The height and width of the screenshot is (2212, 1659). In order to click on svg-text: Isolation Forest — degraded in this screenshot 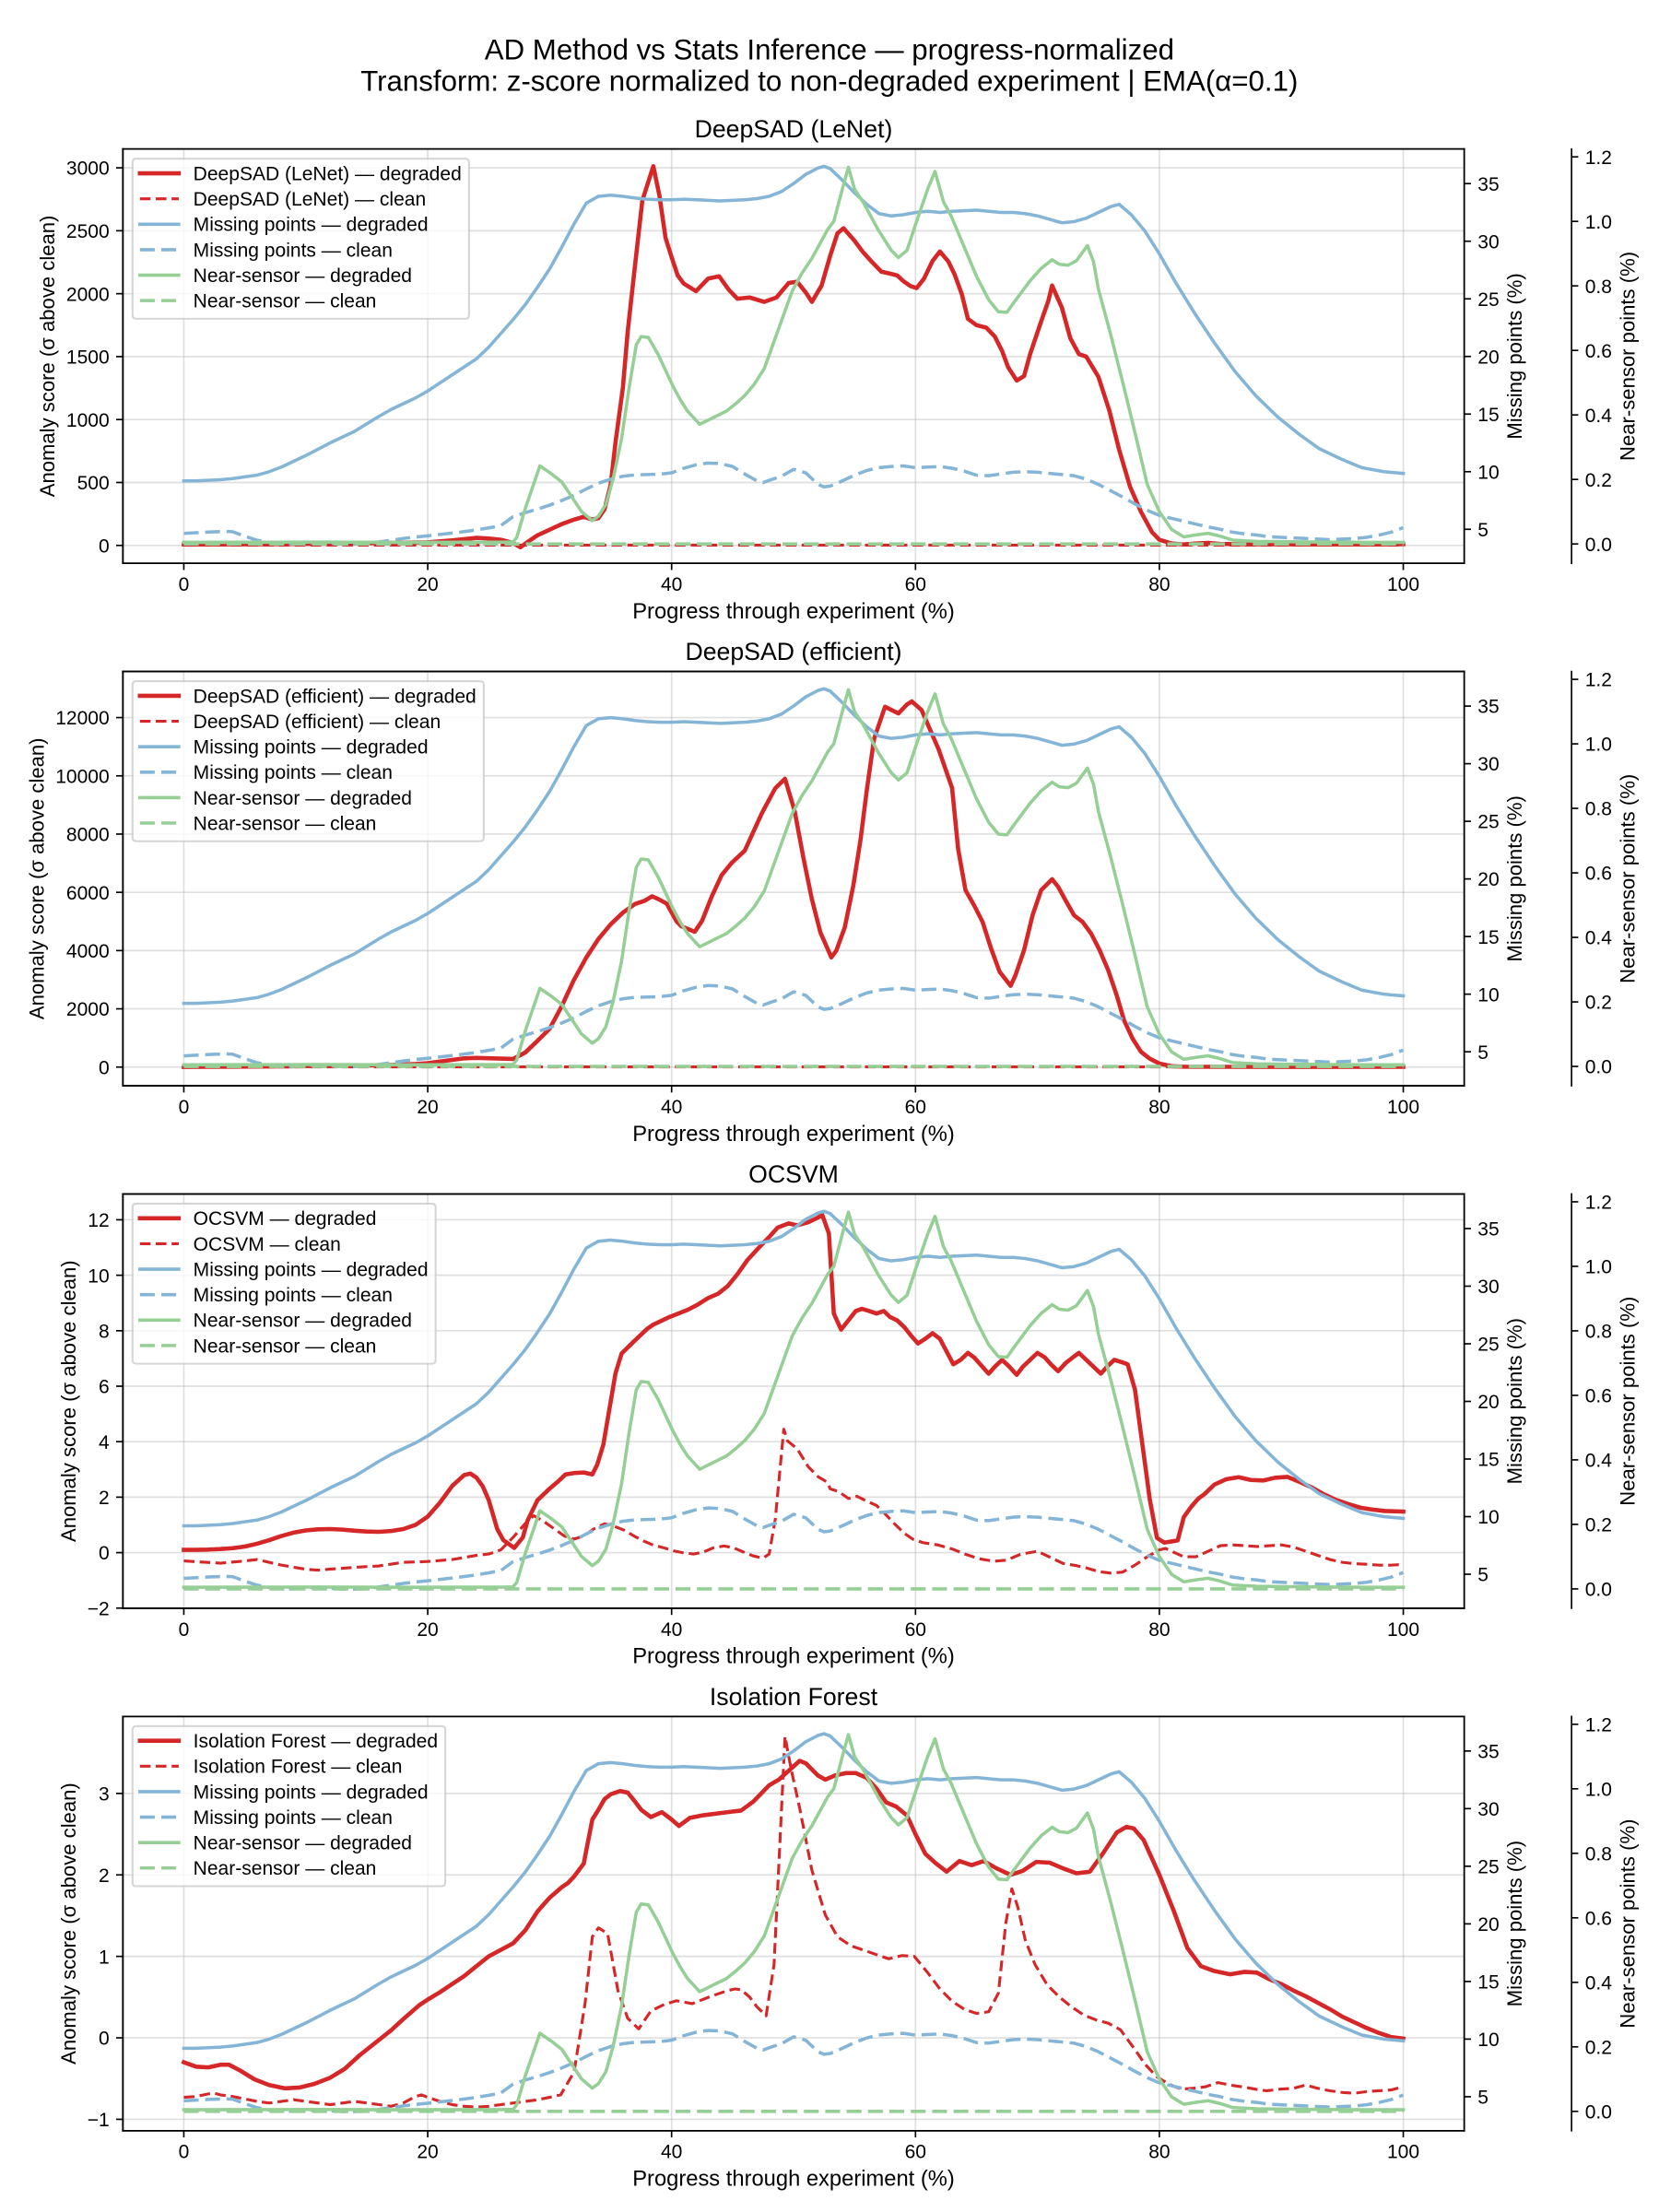, I will do `click(316, 1741)`.